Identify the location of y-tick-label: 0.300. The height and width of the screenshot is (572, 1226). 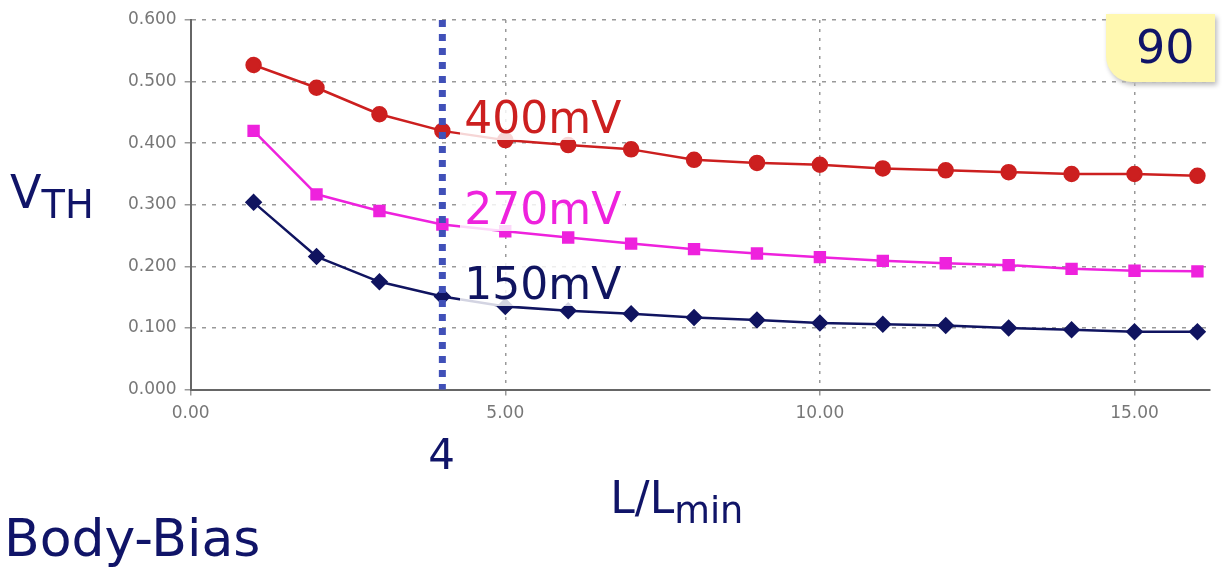
(152, 203).